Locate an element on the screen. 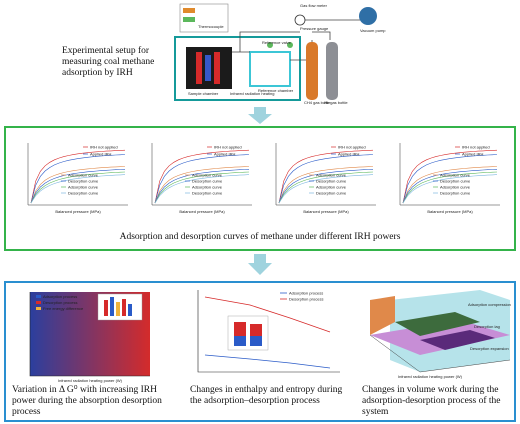 The width and height of the screenshot is (520, 424). thermostat-box is located at coordinates (237, 68).